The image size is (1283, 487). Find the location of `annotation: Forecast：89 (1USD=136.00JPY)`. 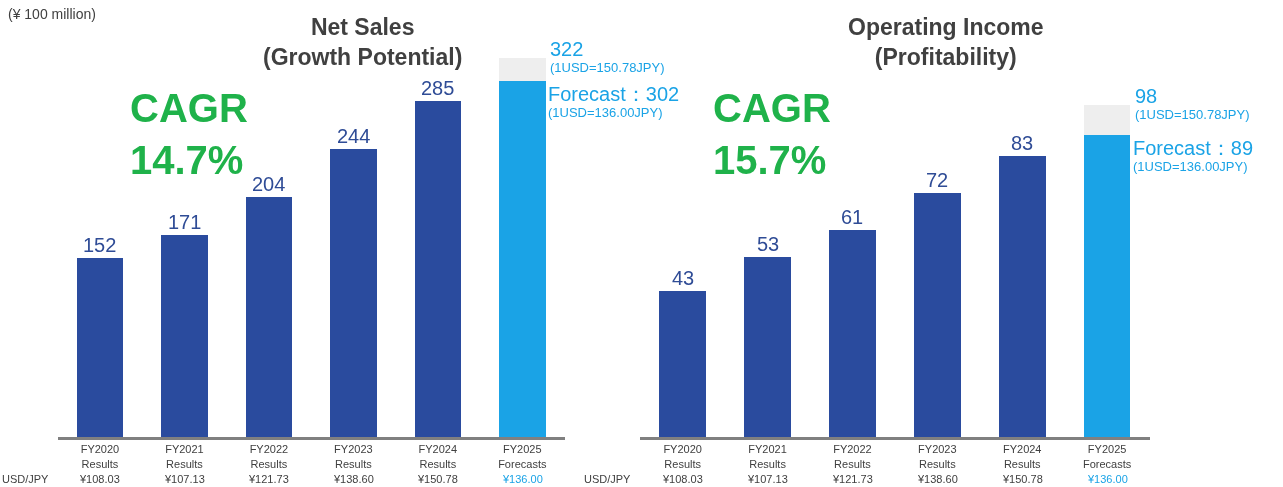

annotation: Forecast：89 (1USD=136.00JPY) is located at coordinates (1193, 155).